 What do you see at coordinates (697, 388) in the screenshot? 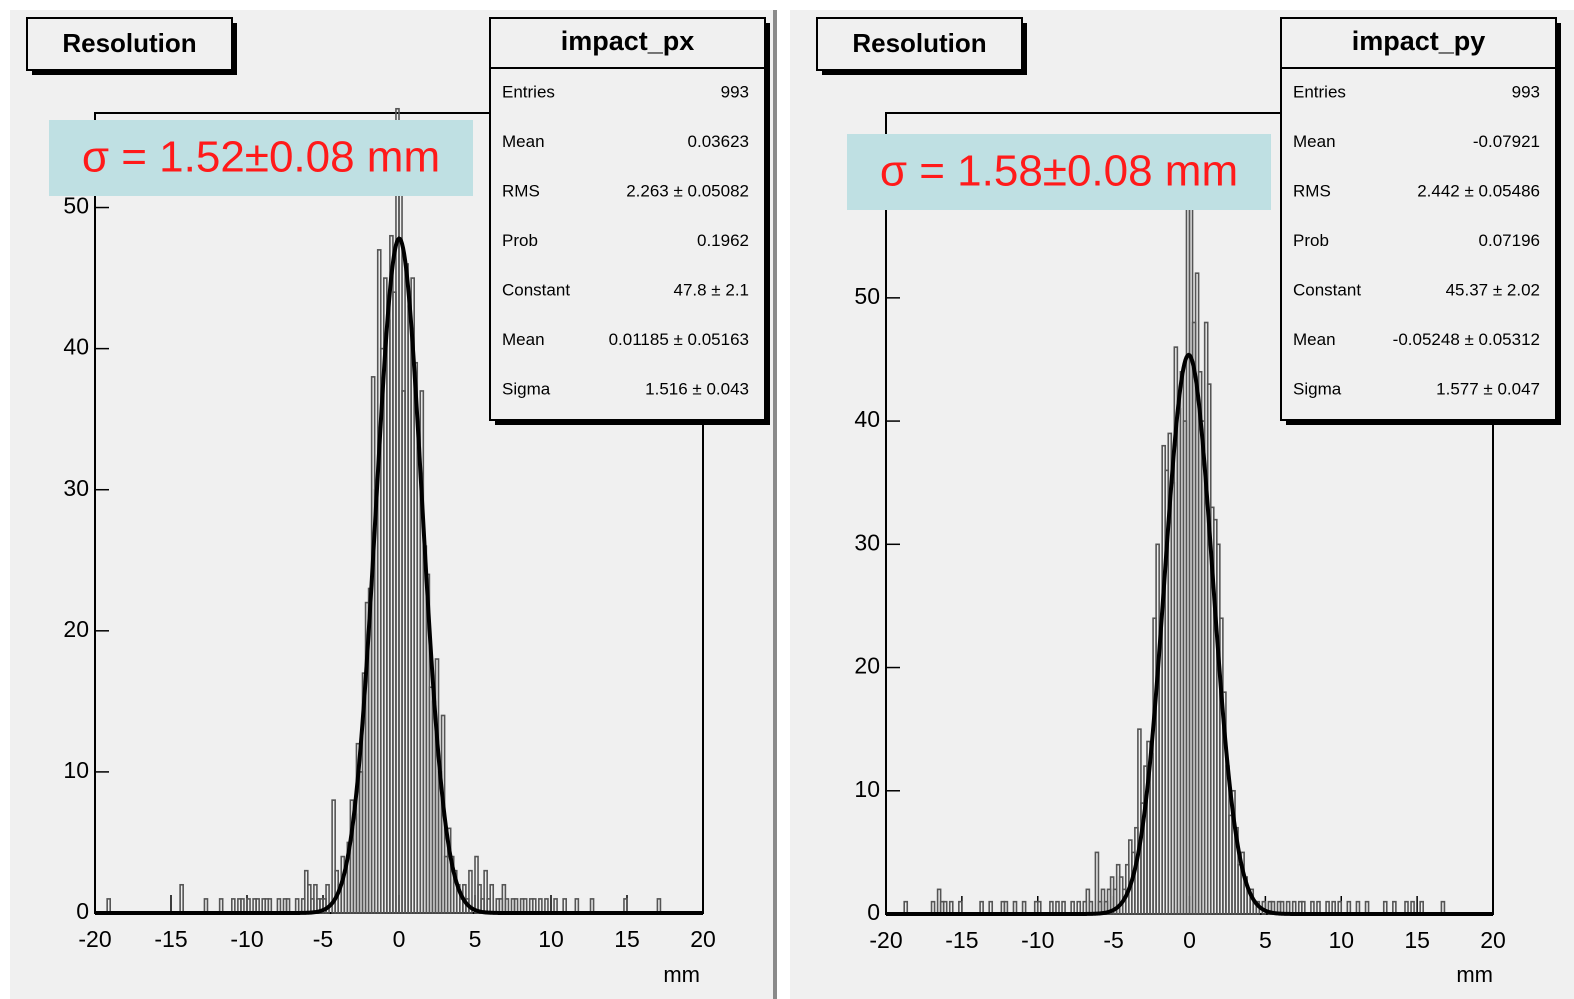
I see `stats-value: 1.516 ± 0.043` at bounding box center [697, 388].